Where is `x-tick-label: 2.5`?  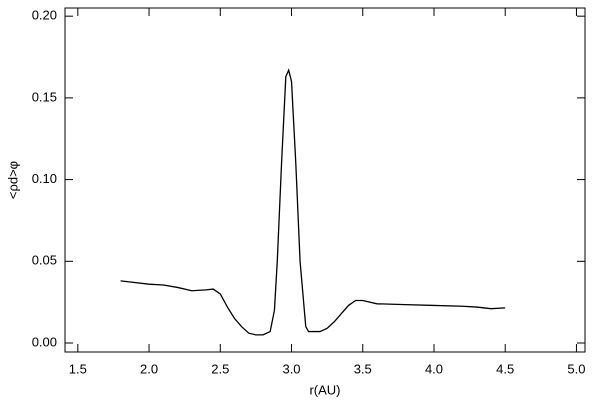
x-tick-label: 2.5 is located at coordinates (220, 368).